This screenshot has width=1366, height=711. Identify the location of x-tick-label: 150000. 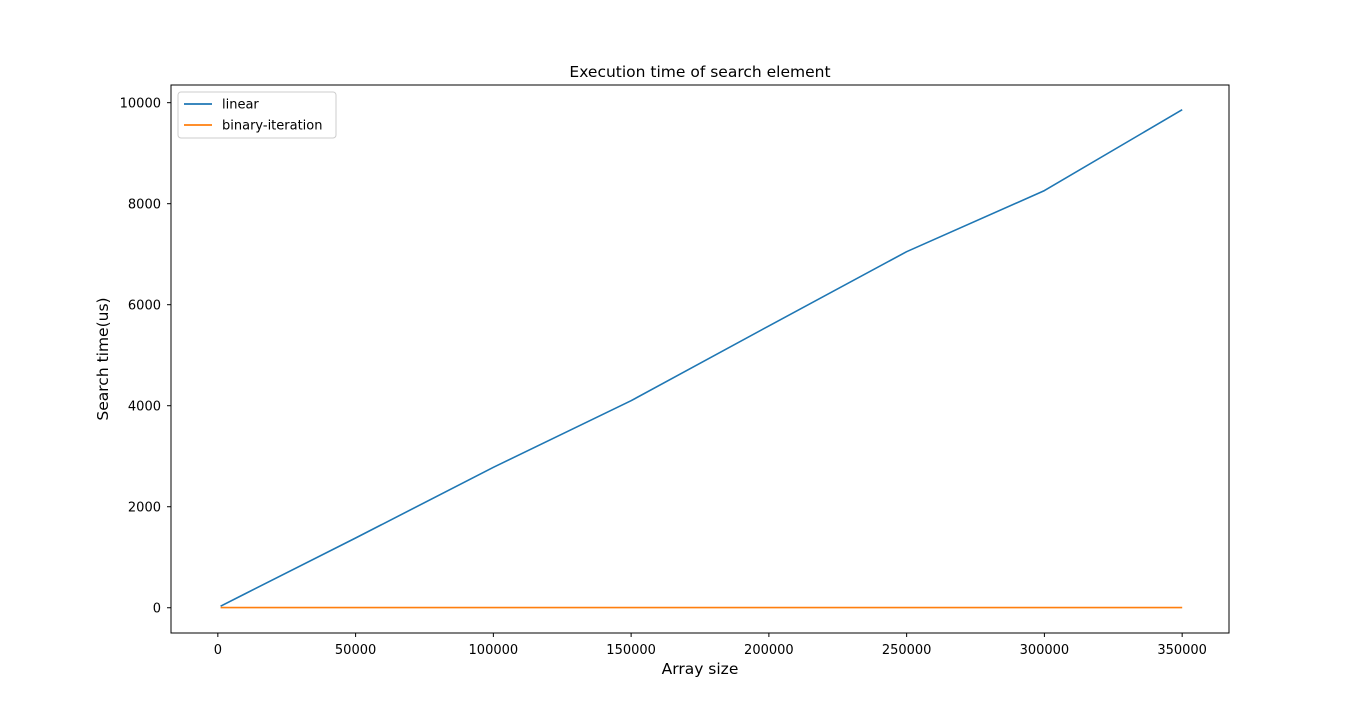
(631, 650).